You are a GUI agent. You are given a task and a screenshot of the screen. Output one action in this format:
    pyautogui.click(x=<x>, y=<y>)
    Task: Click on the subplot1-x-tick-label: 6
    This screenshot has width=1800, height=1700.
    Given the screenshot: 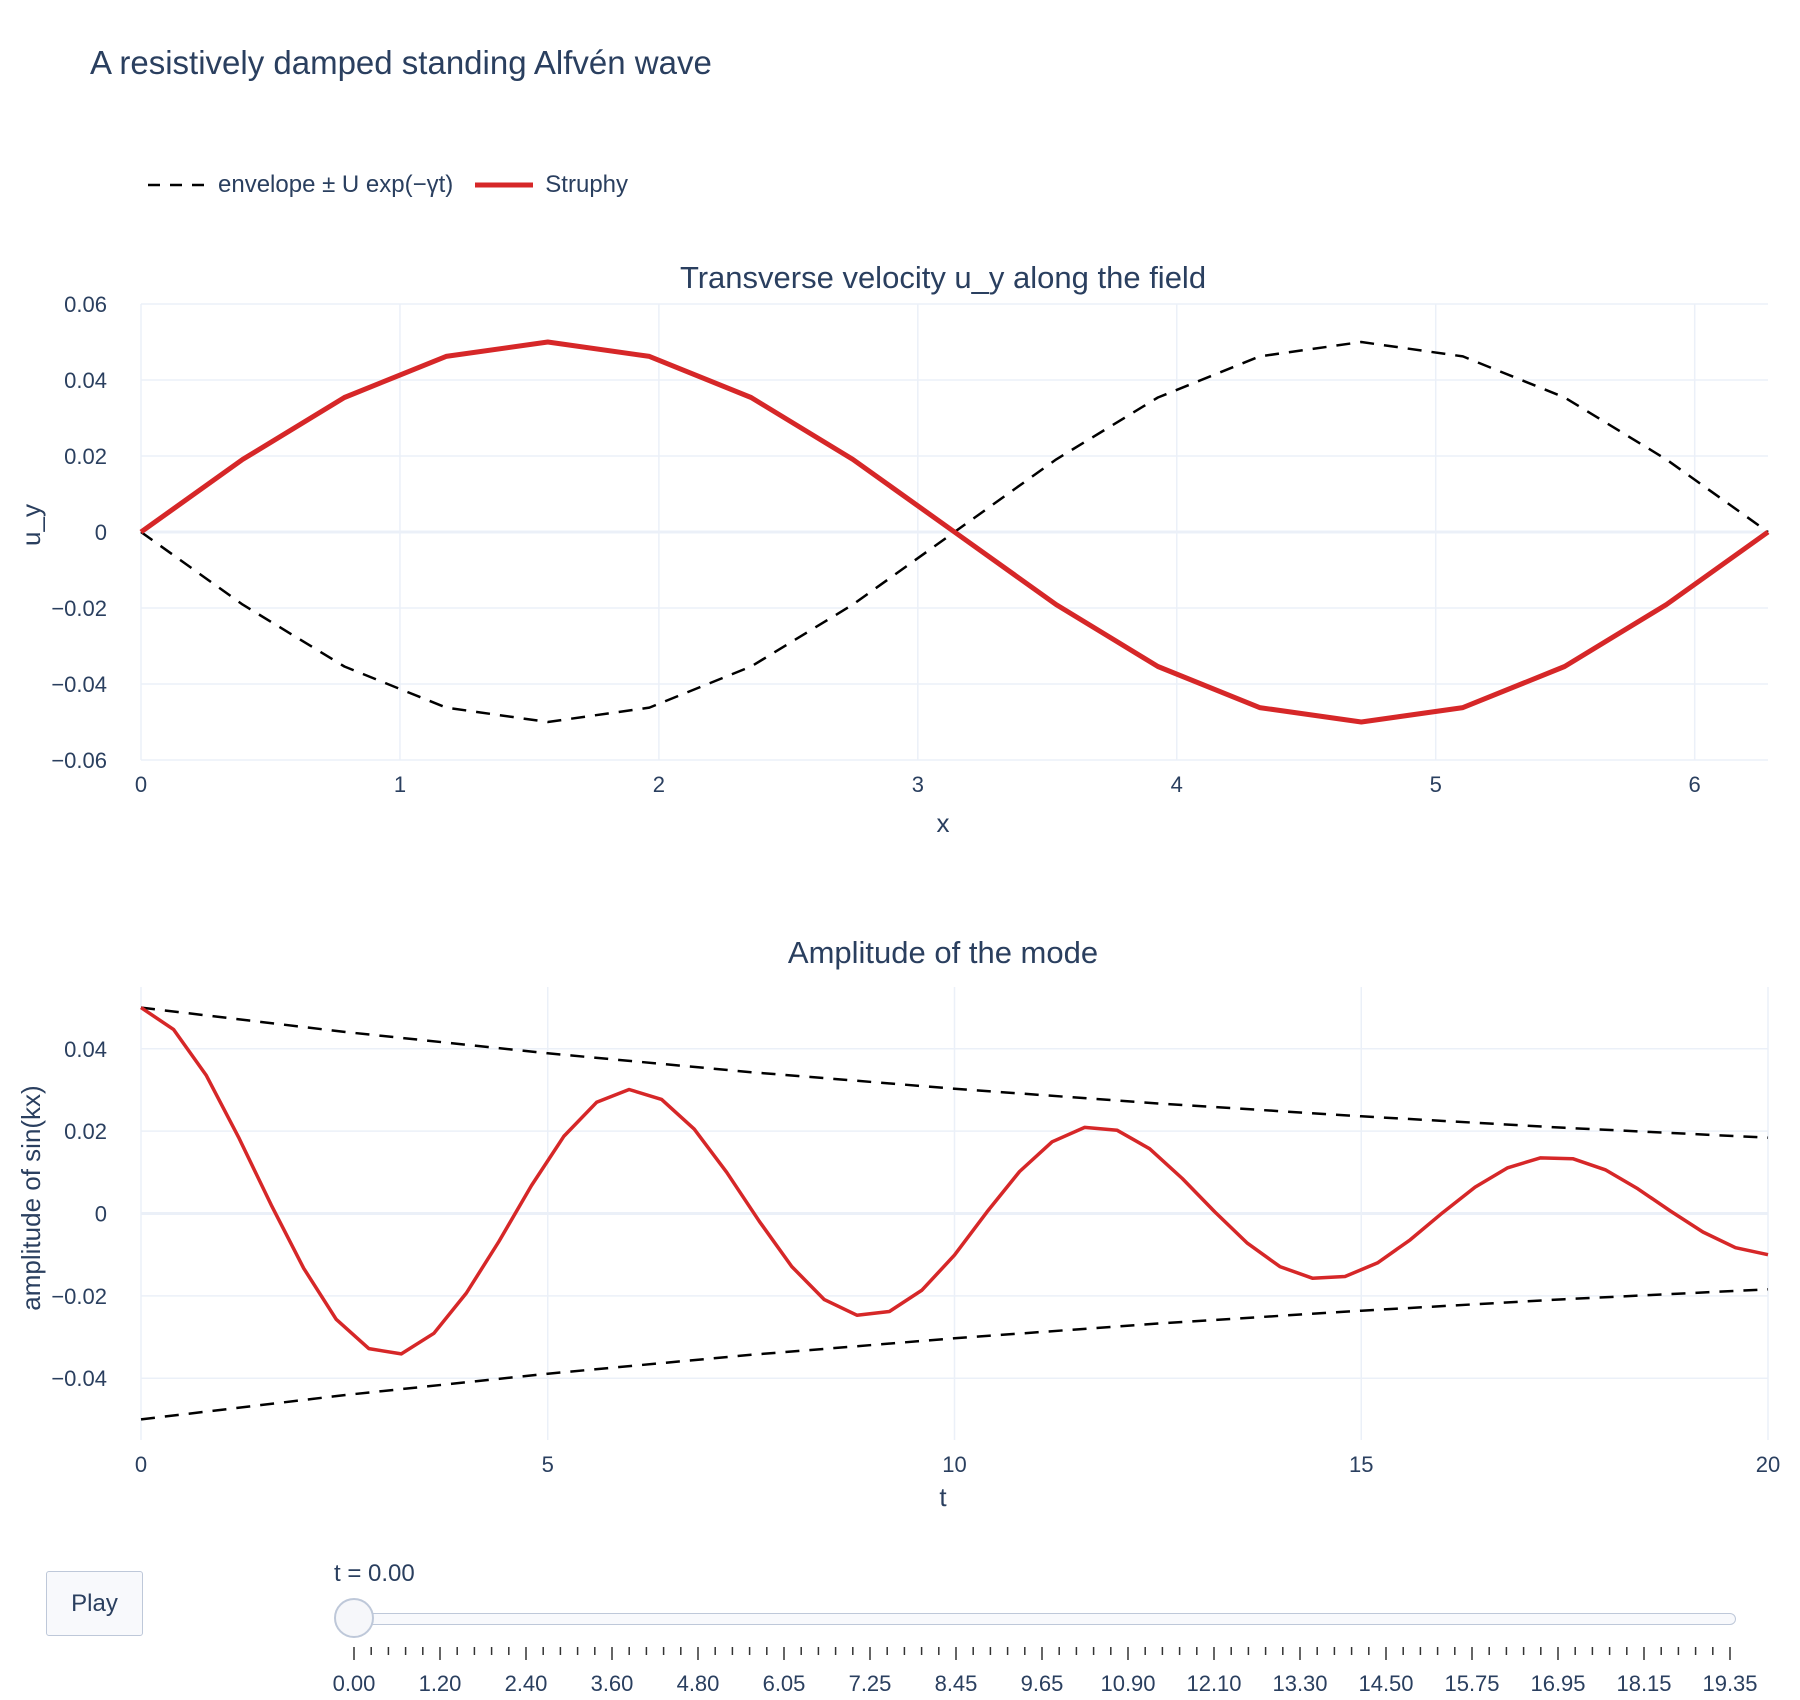 What is the action you would take?
    pyautogui.click(x=1695, y=784)
    